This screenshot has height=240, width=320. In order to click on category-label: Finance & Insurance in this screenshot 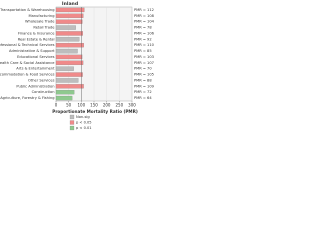, I will do `click(36, 33)`.